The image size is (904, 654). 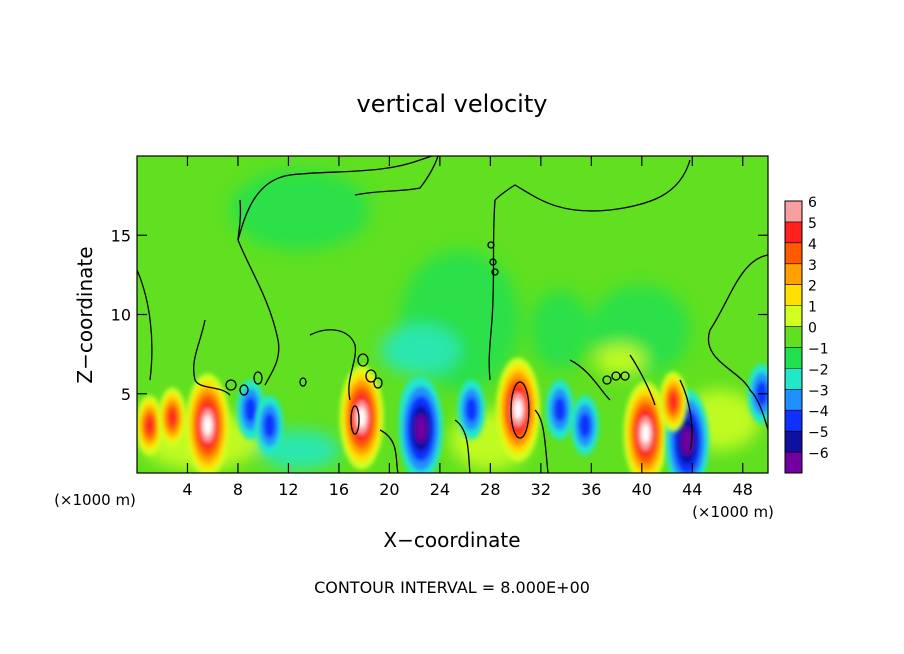 I want to click on colorbar-label: 3, so click(x=812, y=266).